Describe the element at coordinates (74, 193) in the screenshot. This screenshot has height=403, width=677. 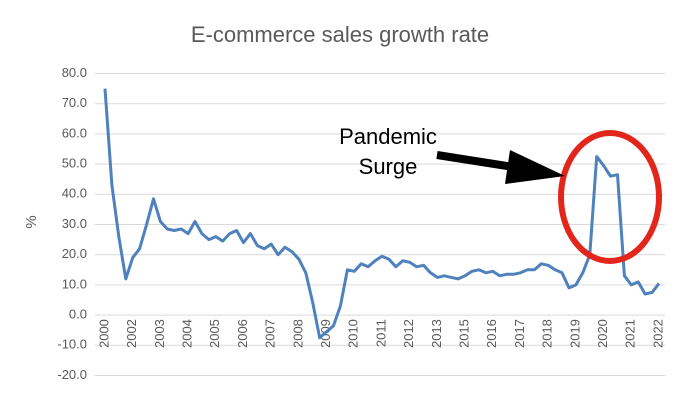
I see `y-tick-label: 40.0` at that location.